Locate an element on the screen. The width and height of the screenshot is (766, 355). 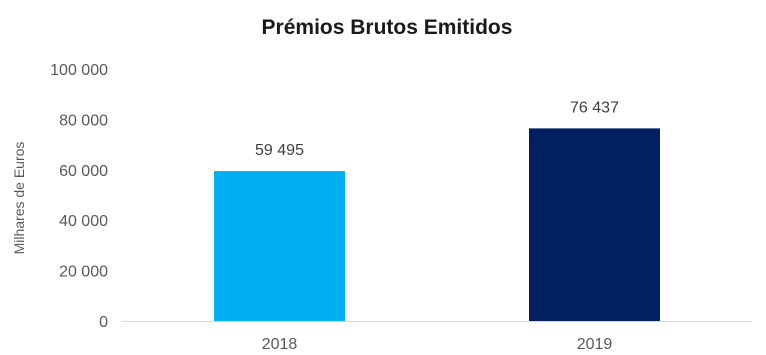
x-axis-ticks: 2018 2019 is located at coordinates (437, 344).